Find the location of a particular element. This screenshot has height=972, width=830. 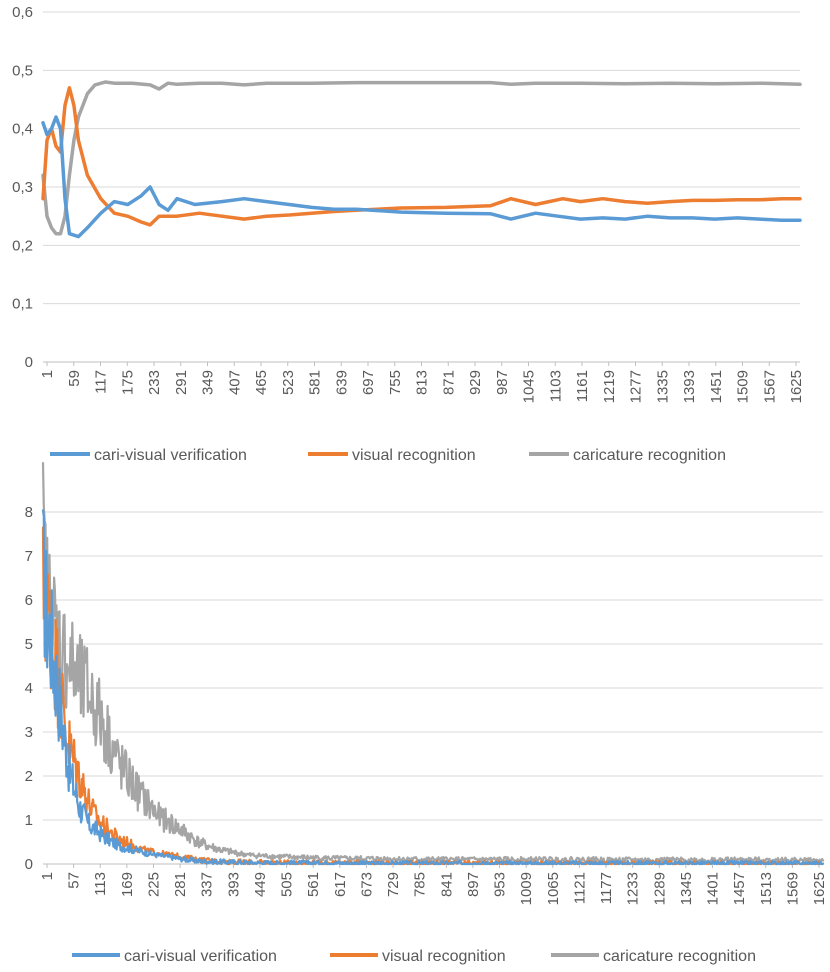

x-tick-label: 1161 is located at coordinates (582, 386).